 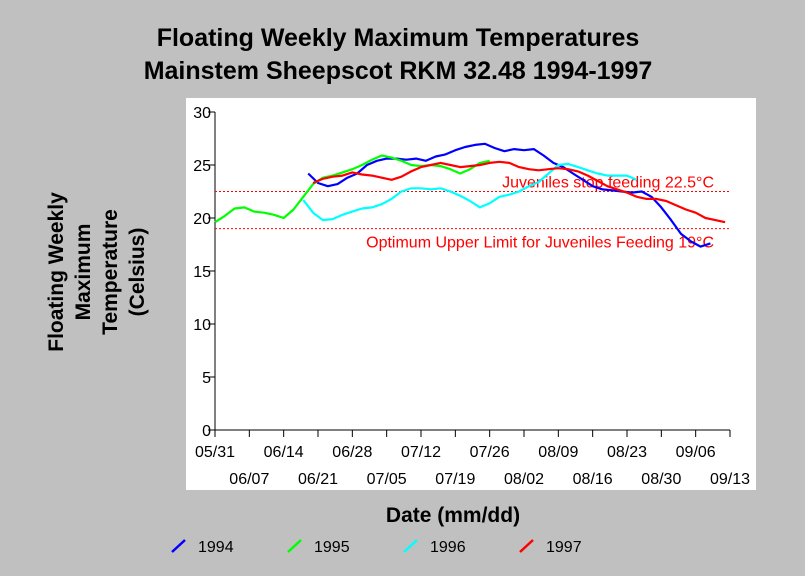 I want to click on series-lines, so click(x=470, y=195).